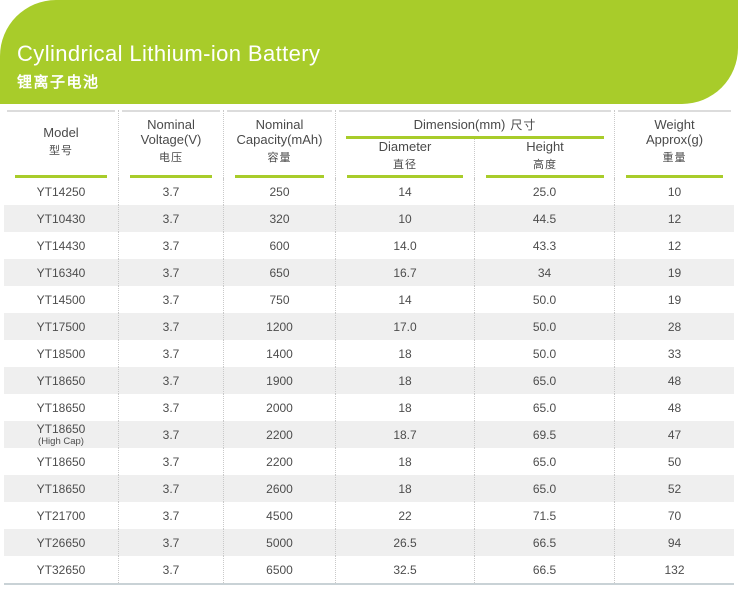 This screenshot has width=738, height=591. Describe the element at coordinates (61, 218) in the screenshot. I see `cell-model: YT10430` at that location.